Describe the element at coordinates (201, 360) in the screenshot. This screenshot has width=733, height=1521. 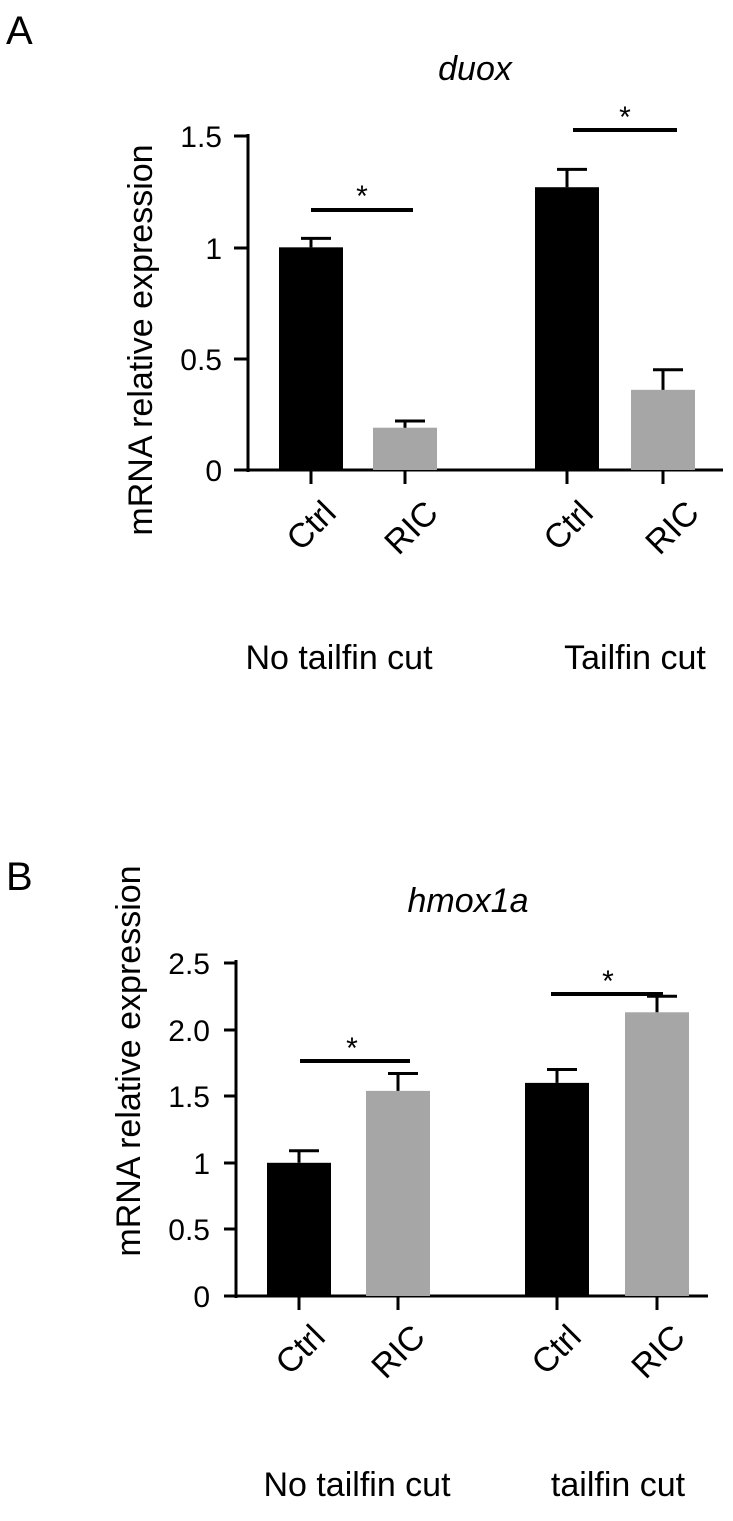
I see `panel-a-y-tick-label: 0.5` at that location.